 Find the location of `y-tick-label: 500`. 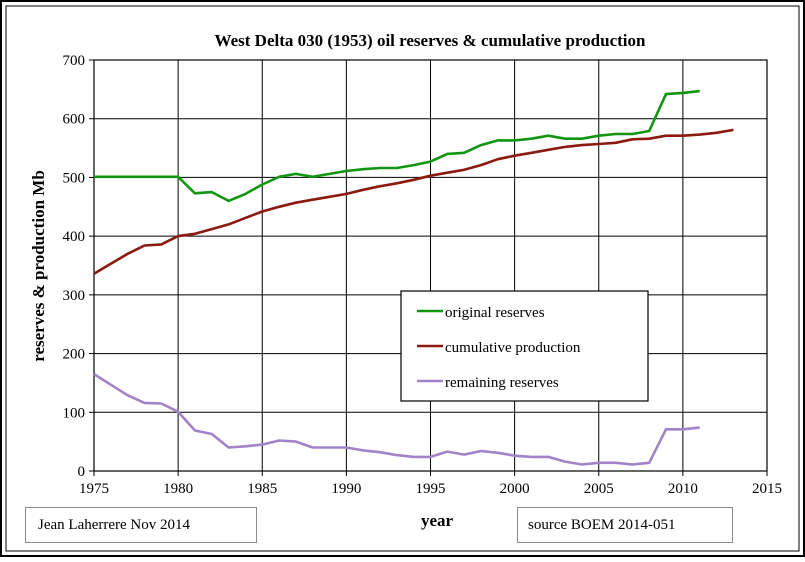

y-tick-label: 500 is located at coordinates (74, 178).